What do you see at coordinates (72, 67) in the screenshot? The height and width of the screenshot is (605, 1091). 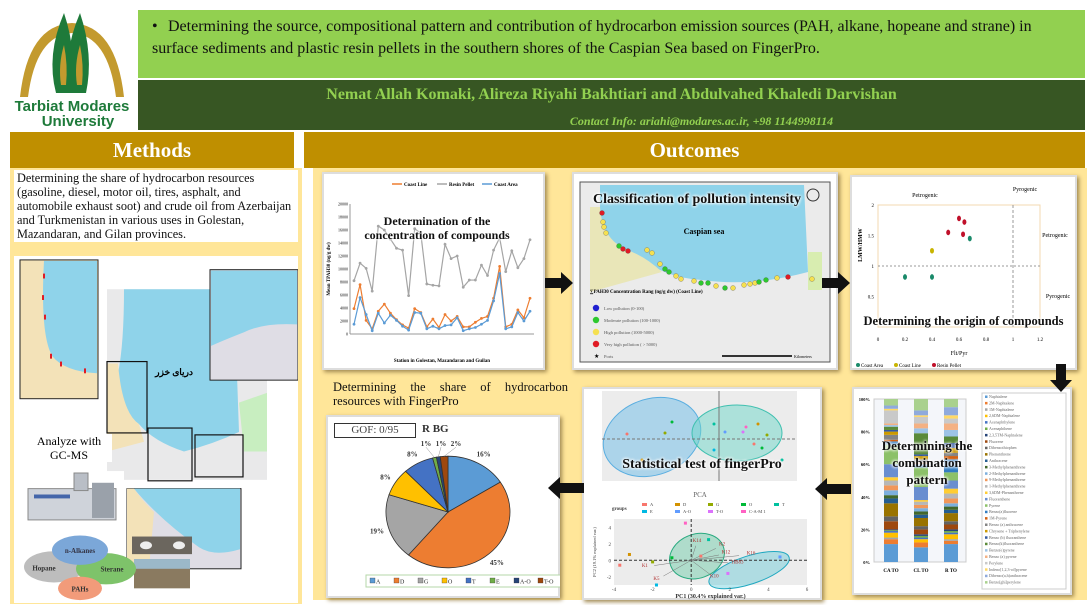 I see `university-logo: Tarbiat Modares University` at bounding box center [72, 67].